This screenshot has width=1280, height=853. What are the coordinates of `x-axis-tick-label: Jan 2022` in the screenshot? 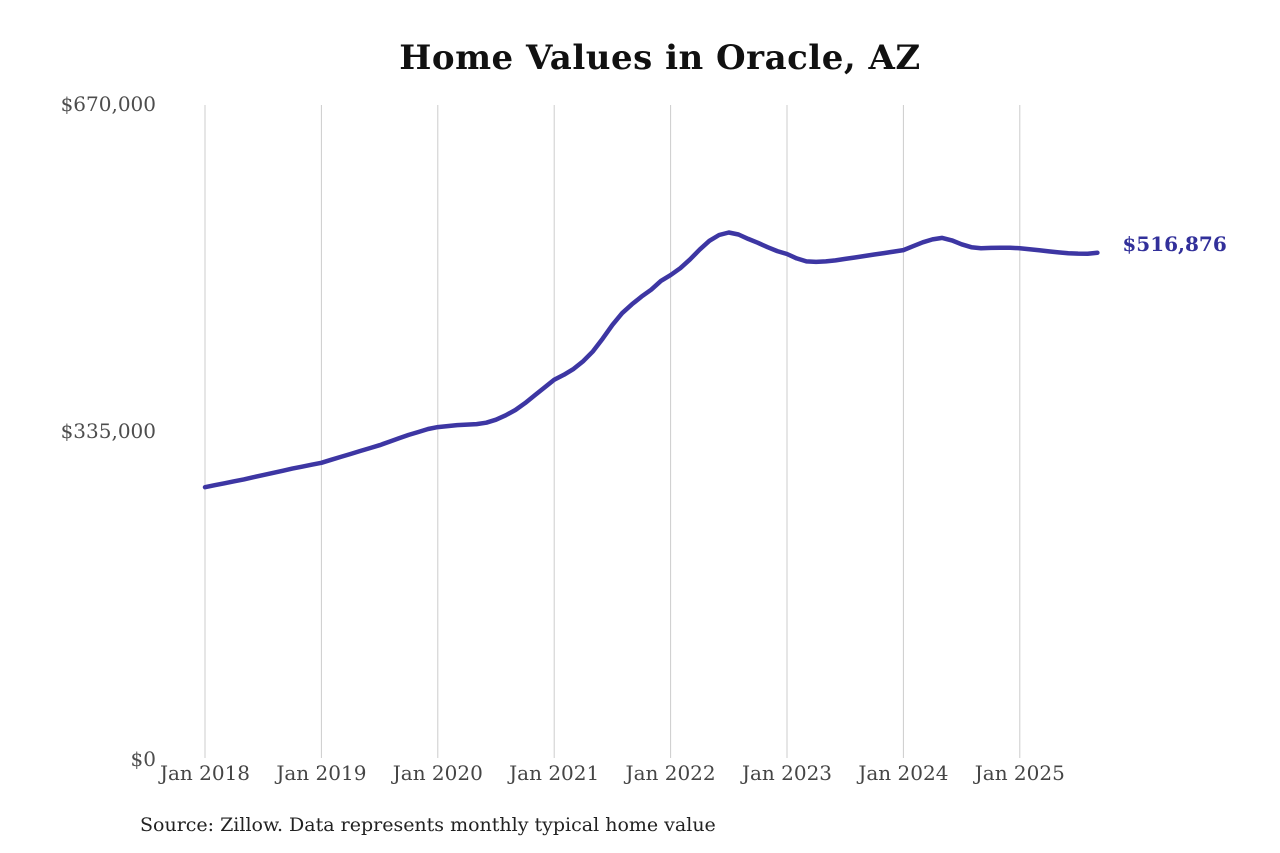 It's located at (670, 773).